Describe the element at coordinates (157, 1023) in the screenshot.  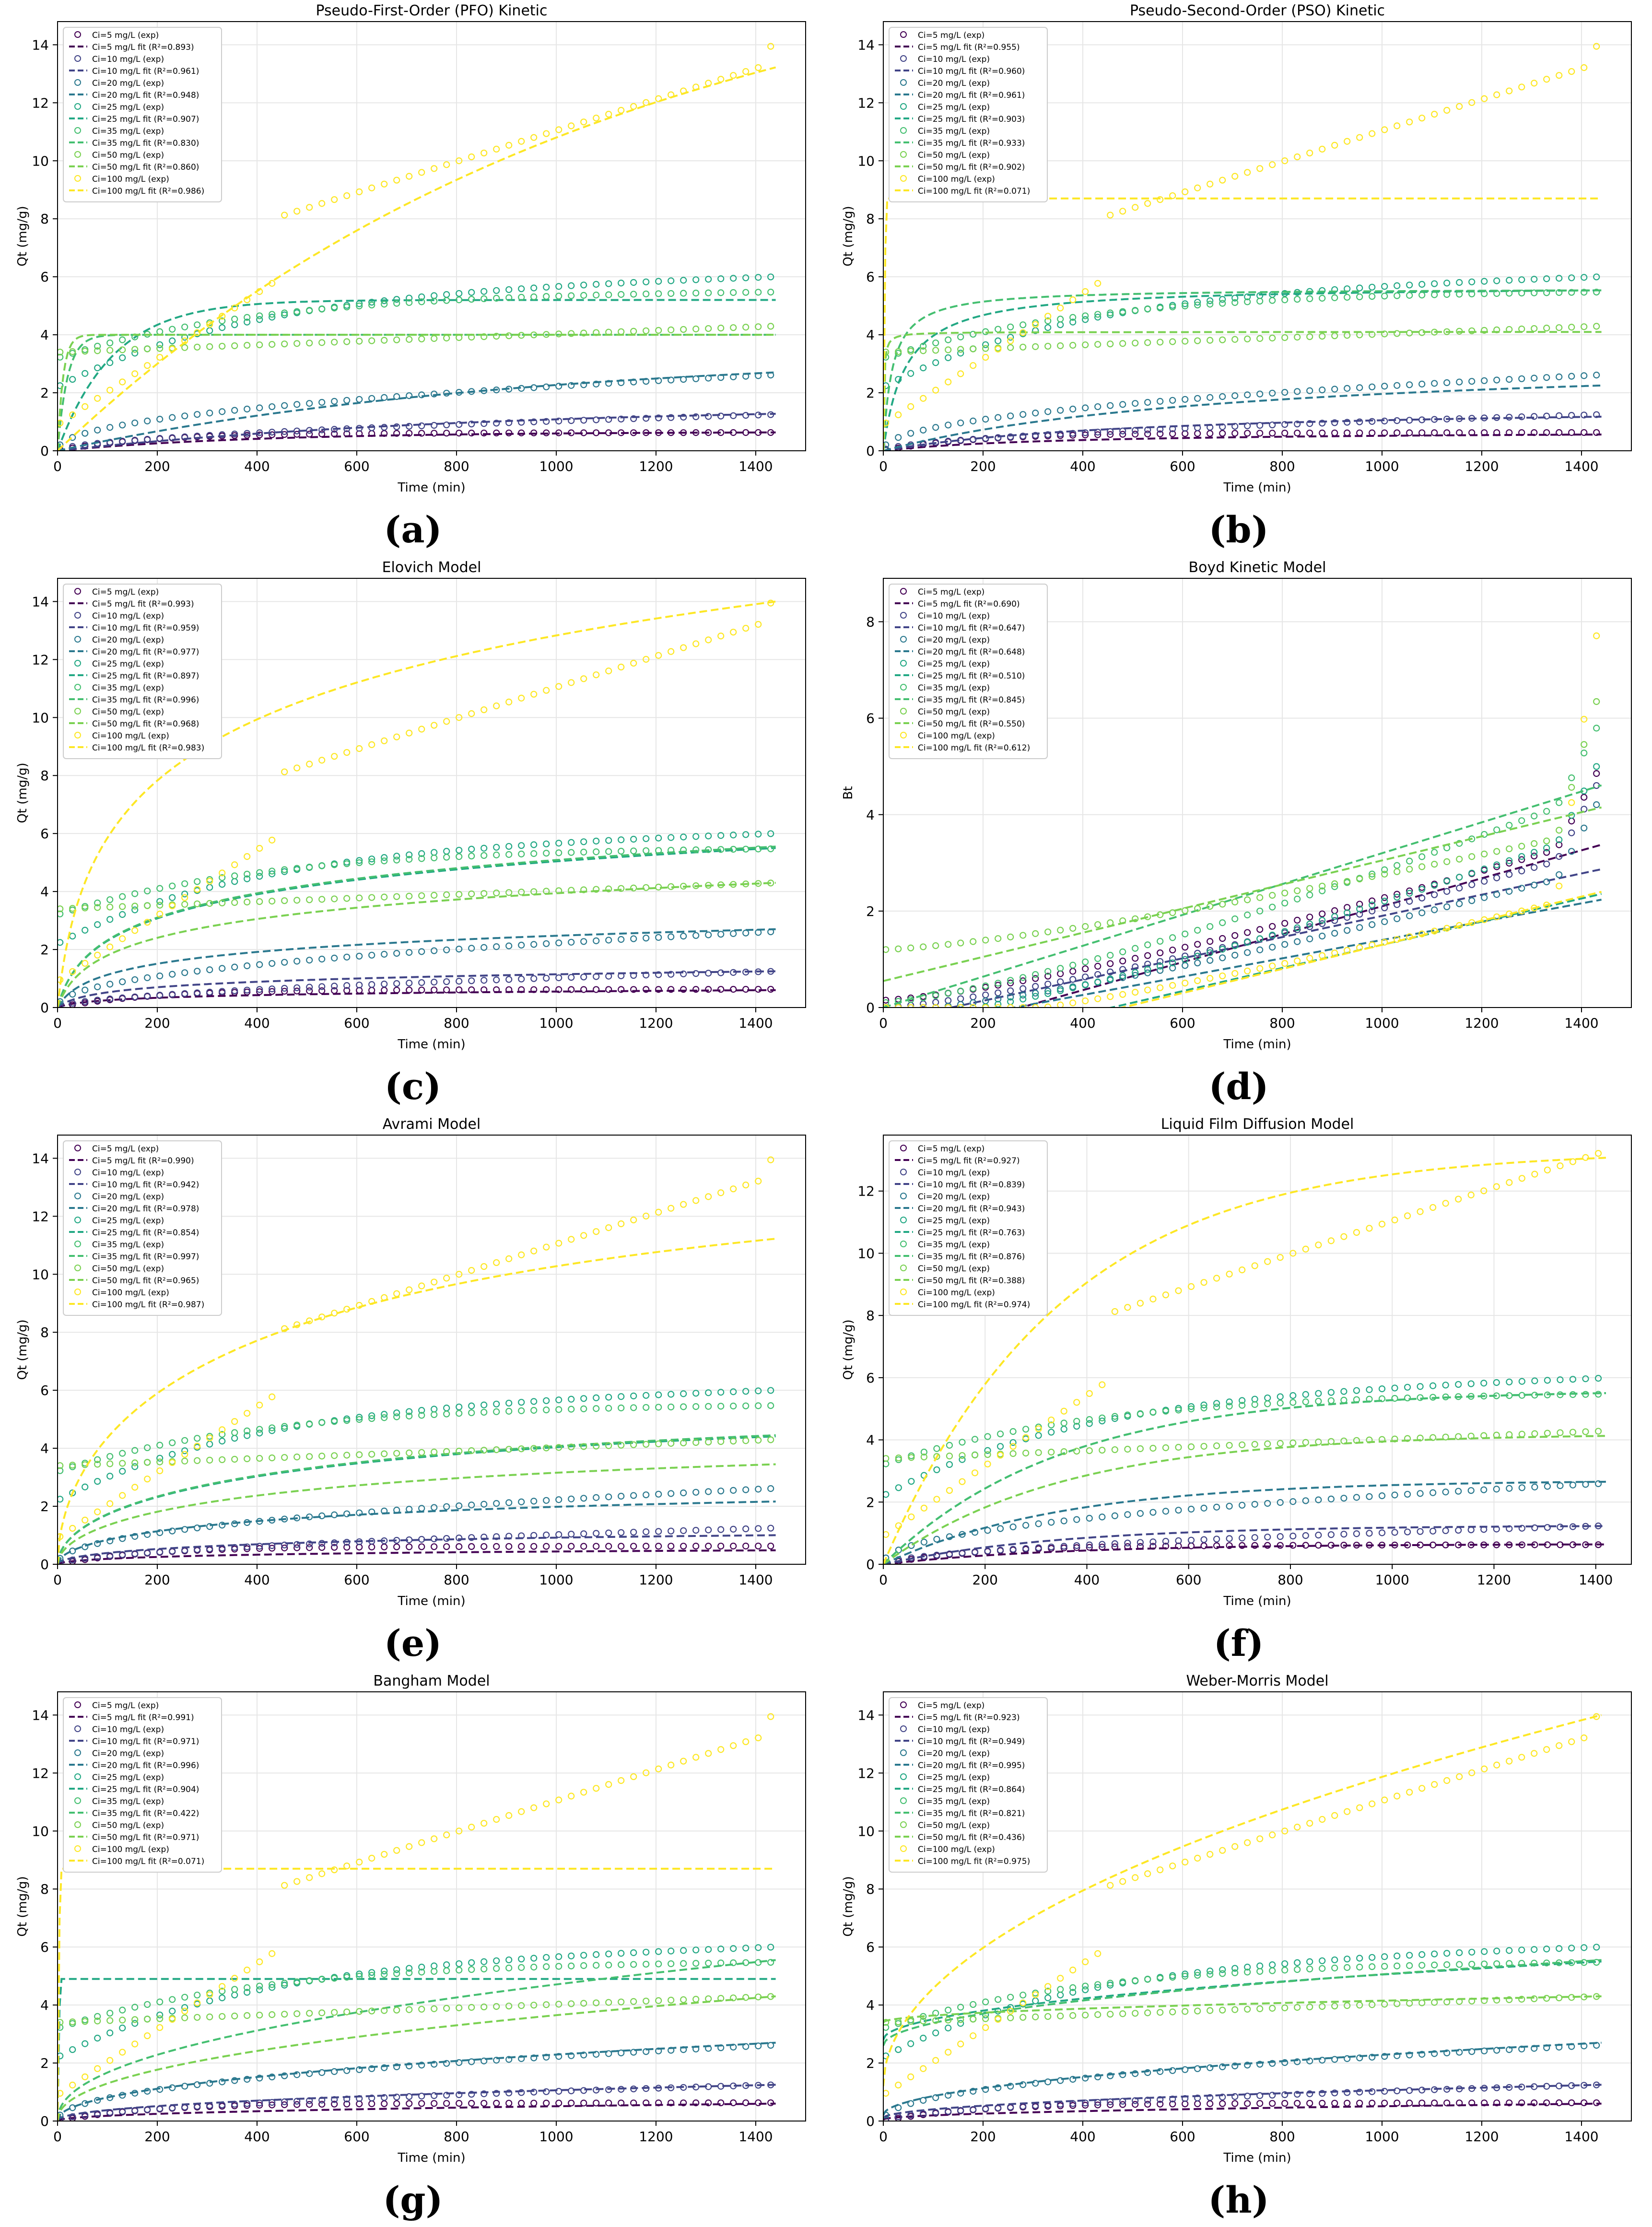
I see `x-tick-label: 200` at that location.